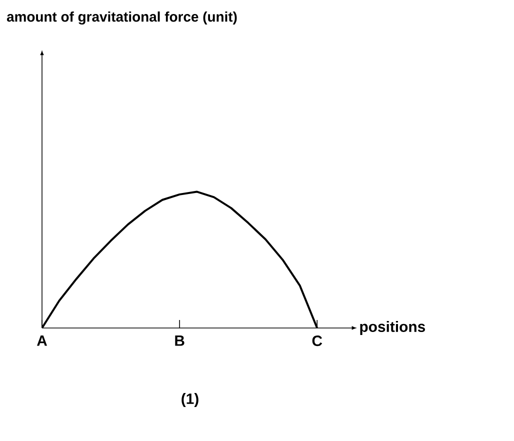 The width and height of the screenshot is (514, 441). Describe the element at coordinates (190, 400) in the screenshot. I see `text: (1)` at that location.